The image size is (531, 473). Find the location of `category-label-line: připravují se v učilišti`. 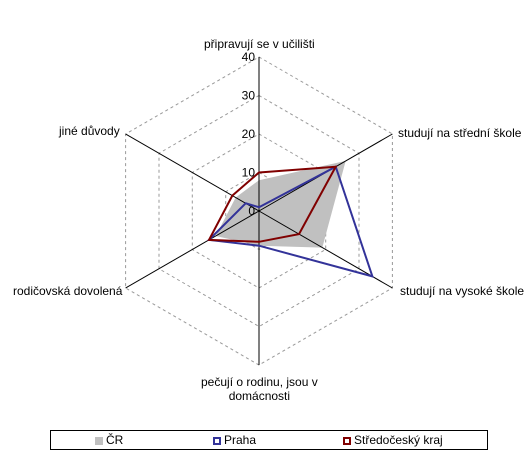

category-label-line: připravují se v učilišti is located at coordinates (259, 44).